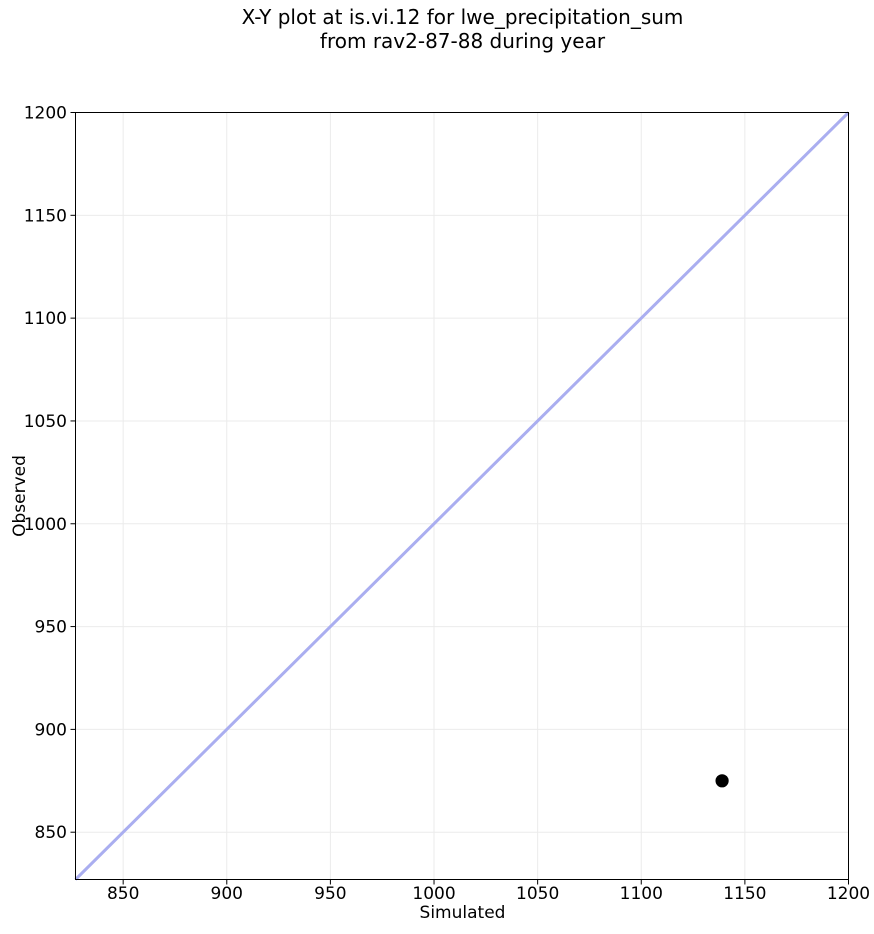 The image size is (874, 934). Describe the element at coordinates (330, 894) in the screenshot. I see `x-tick-label: 950` at that location.